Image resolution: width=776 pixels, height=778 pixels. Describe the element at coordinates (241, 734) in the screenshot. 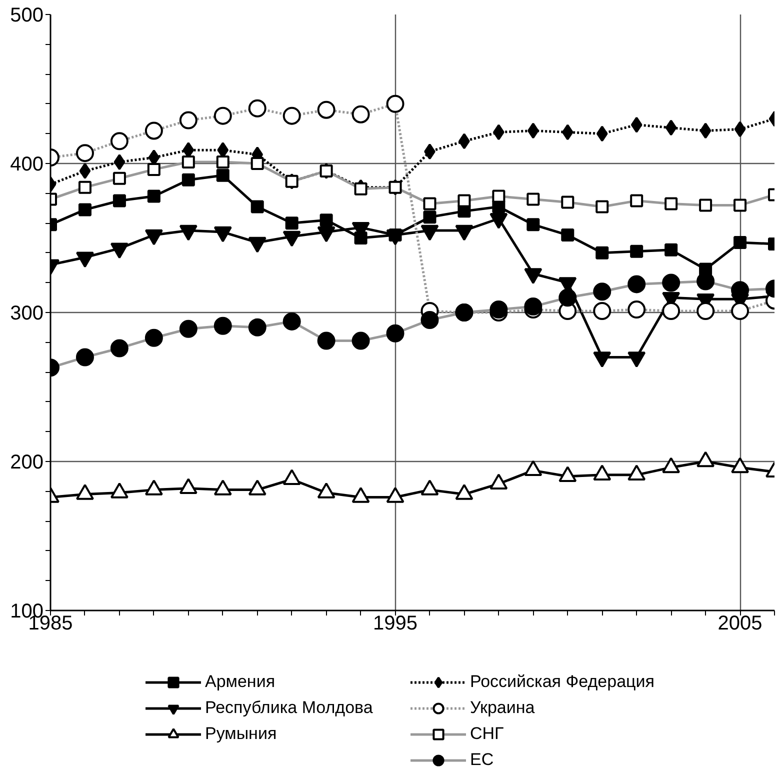

I see `legend-label: Румыния` at that location.